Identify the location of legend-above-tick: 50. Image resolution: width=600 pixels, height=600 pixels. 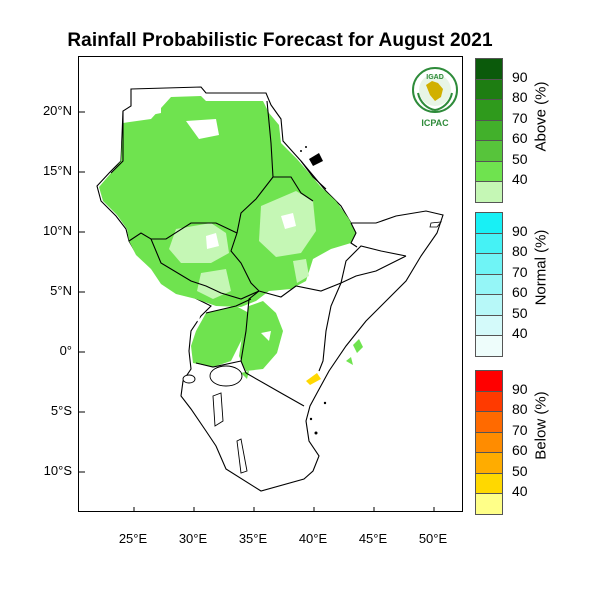
(520, 158).